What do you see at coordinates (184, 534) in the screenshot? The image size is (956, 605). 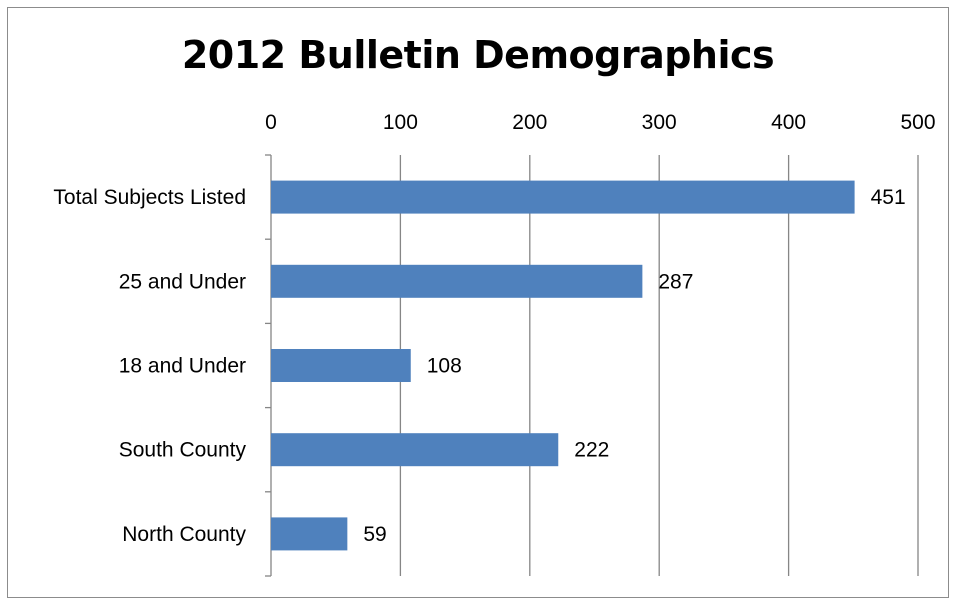 I see `category-label: North County` at bounding box center [184, 534].